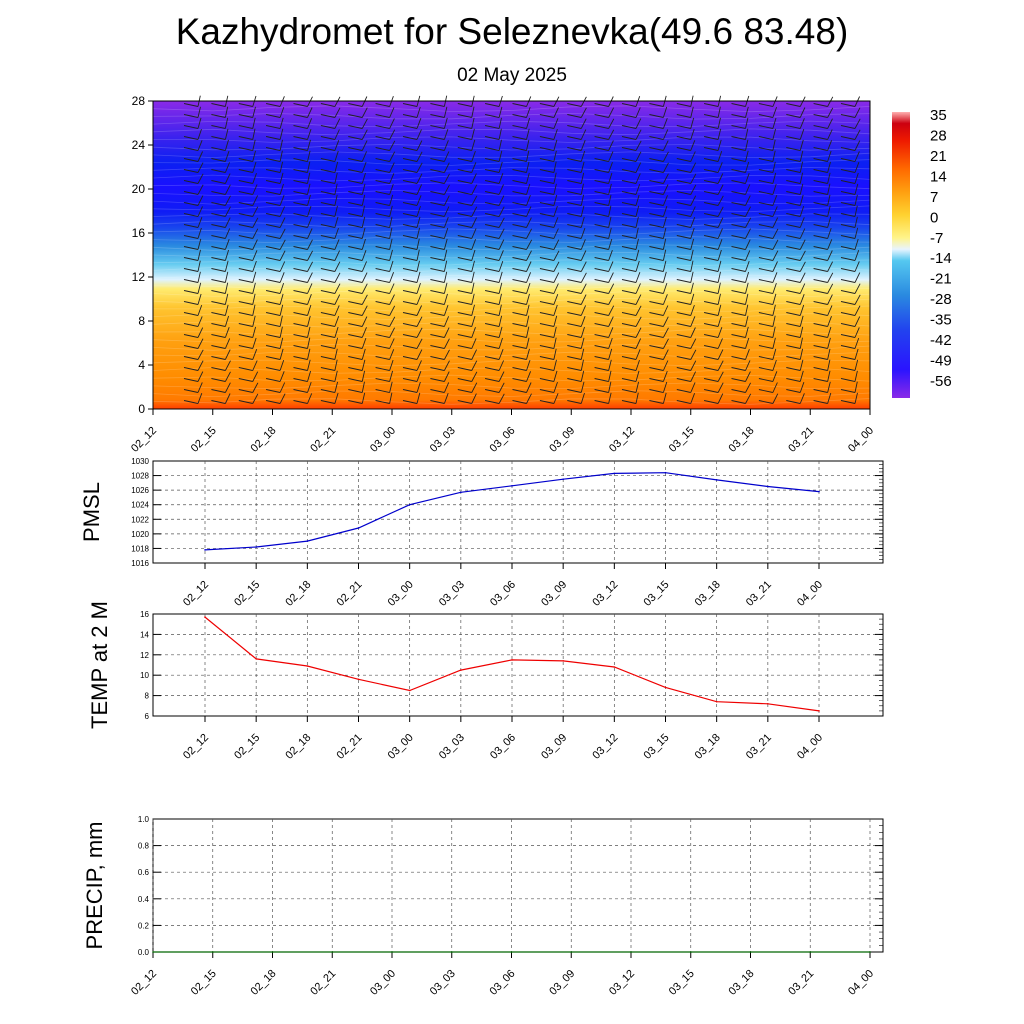  What do you see at coordinates (91, 512) in the screenshot?
I see `y-axis-label: PMSL` at bounding box center [91, 512].